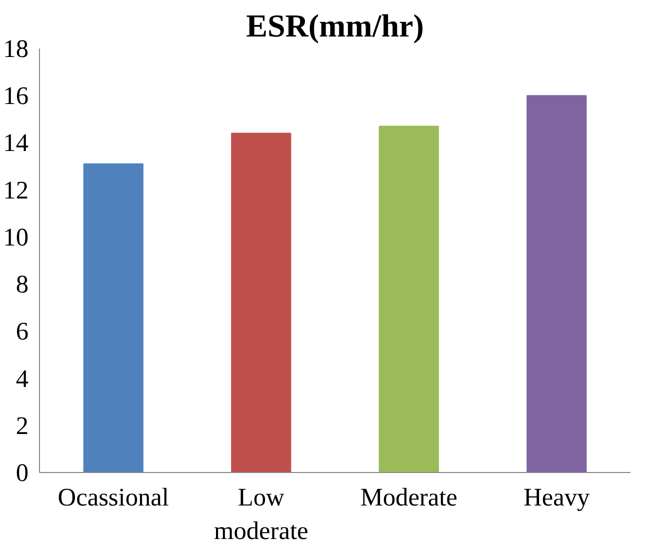 Image resolution: width=656 pixels, height=553 pixels. What do you see at coordinates (16, 143) in the screenshot?
I see `y-tick-label: 14` at bounding box center [16, 143].